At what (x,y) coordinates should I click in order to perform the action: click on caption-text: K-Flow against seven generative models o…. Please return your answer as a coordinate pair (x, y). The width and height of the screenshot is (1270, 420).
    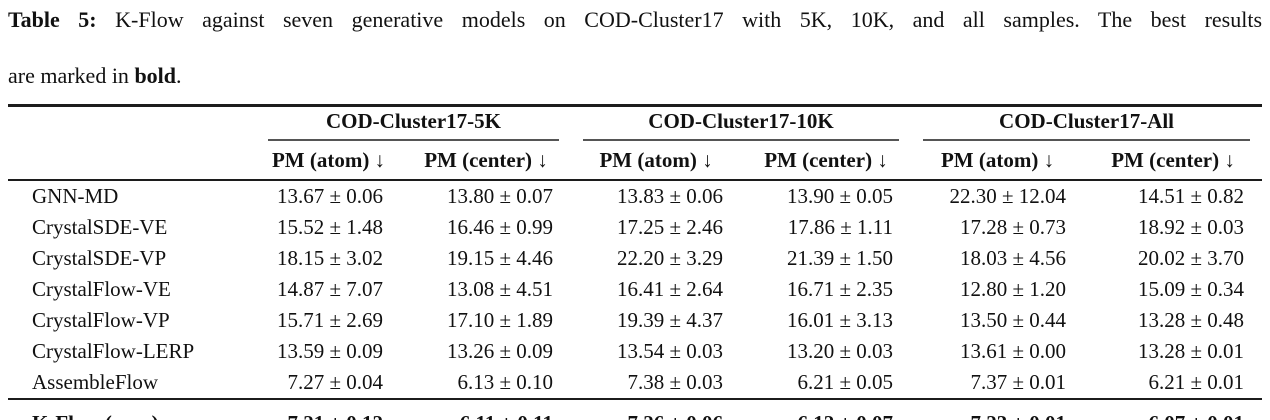
    Looking at the image, I should click on (689, 19).